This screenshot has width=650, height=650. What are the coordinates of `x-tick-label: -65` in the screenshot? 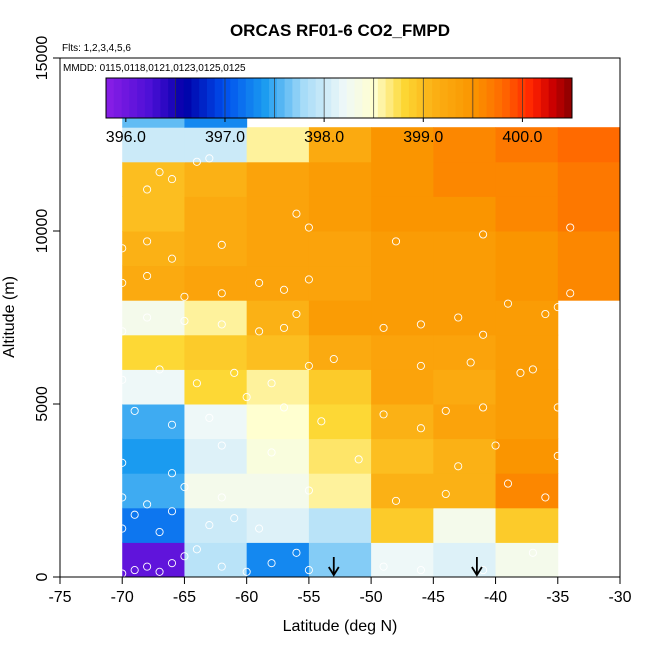 It's located at (184, 597).